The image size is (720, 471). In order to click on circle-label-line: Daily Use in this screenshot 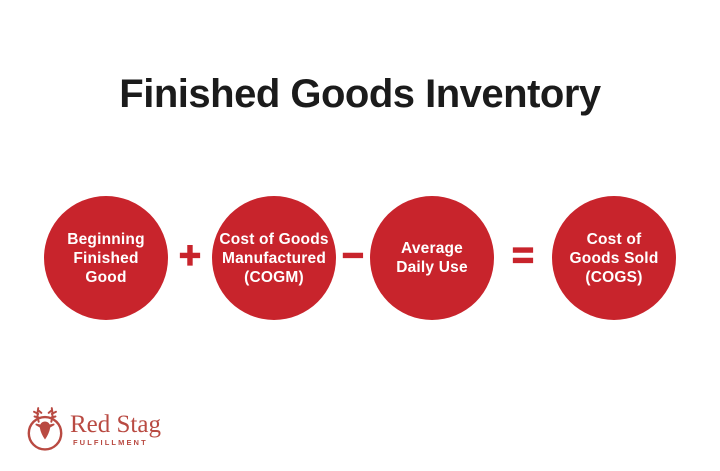, I will do `click(432, 267)`.